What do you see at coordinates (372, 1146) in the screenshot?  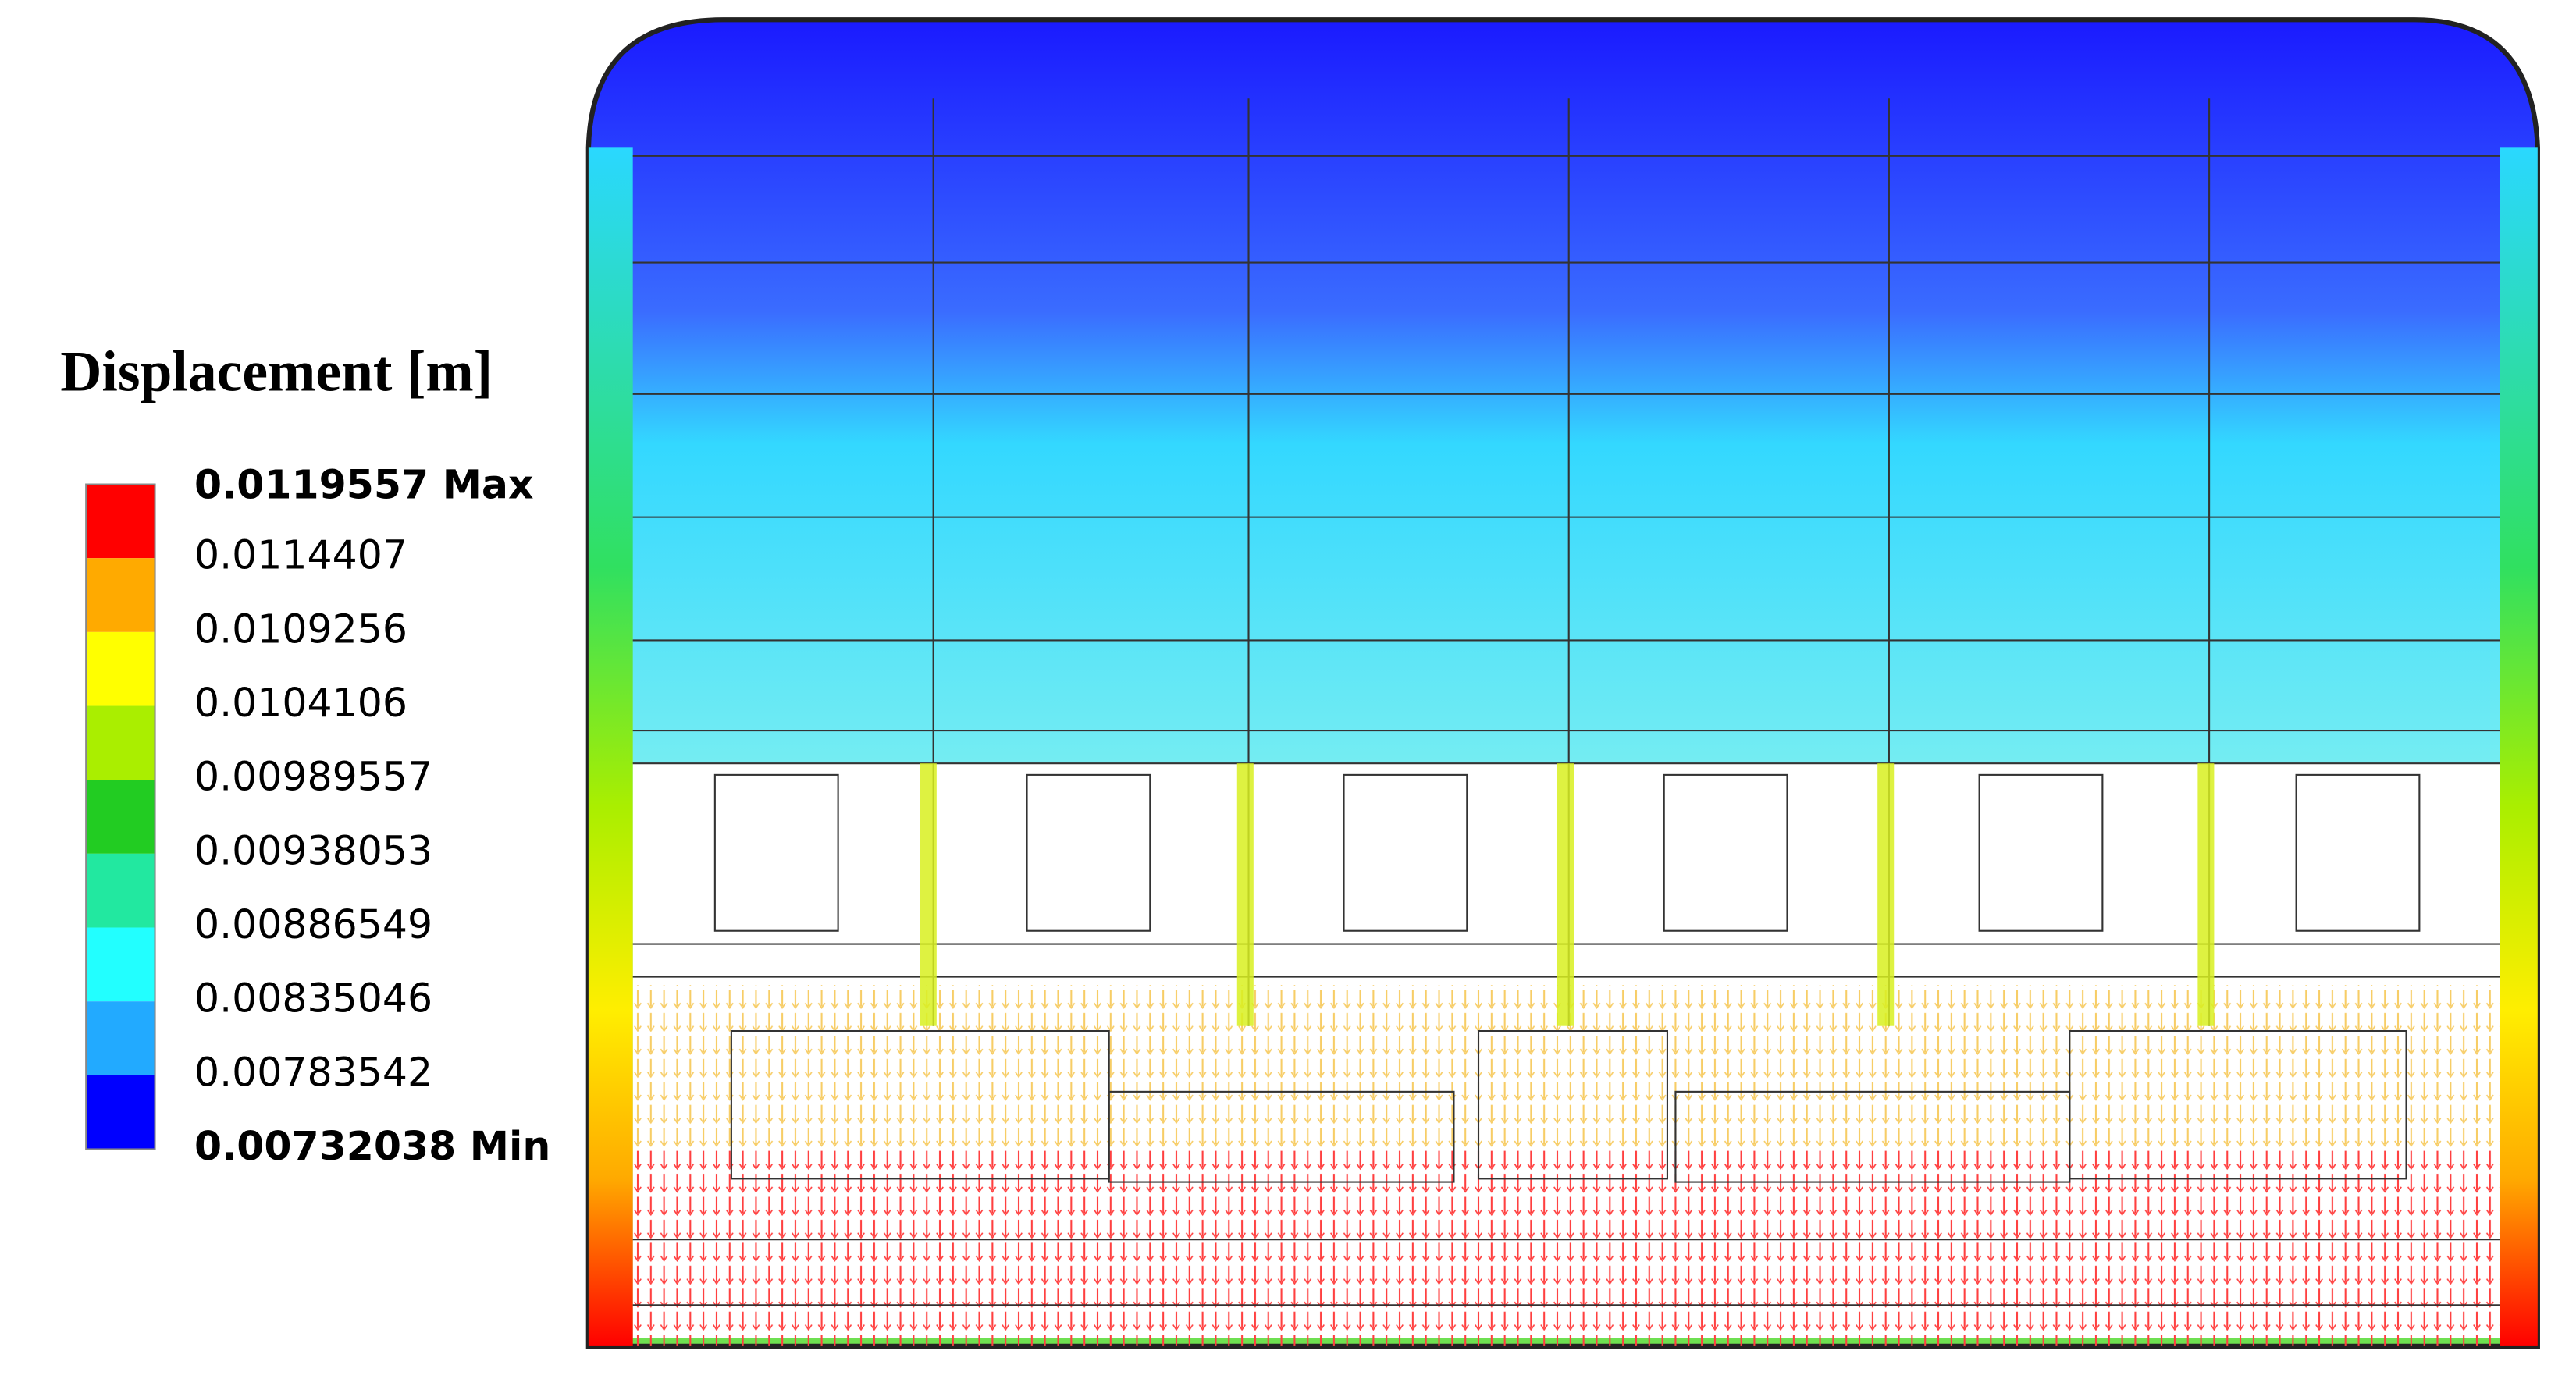 I see `legend-label: 0.00732038 Min` at bounding box center [372, 1146].